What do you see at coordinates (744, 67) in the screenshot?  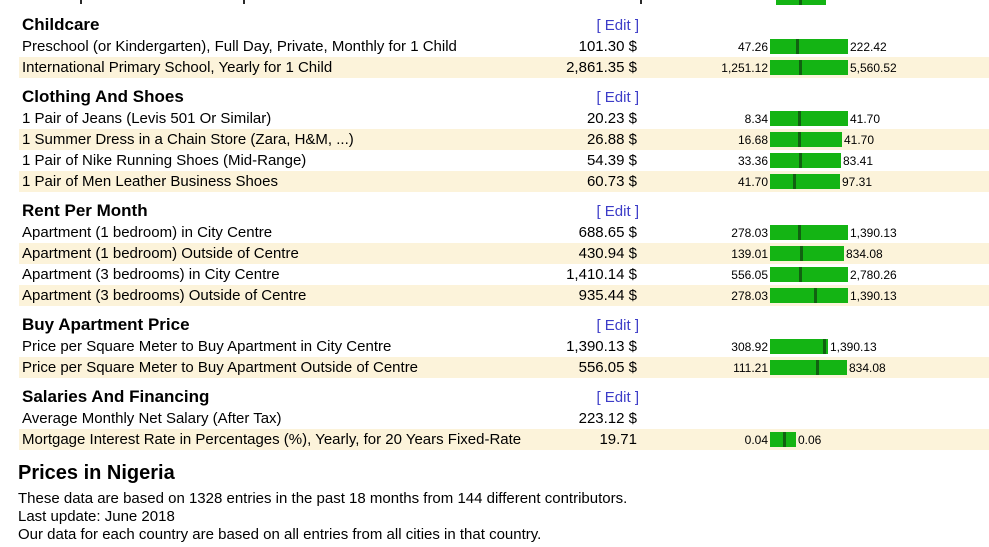 I see `range-min-label: 1,251.12` at bounding box center [744, 67].